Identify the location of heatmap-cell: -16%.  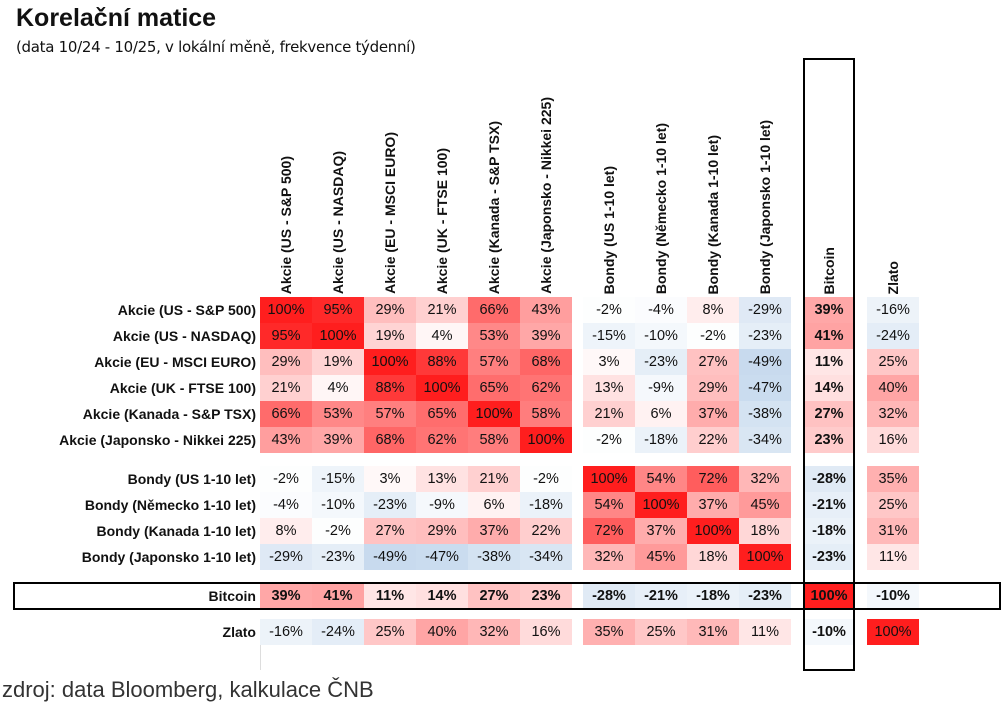
(286, 632).